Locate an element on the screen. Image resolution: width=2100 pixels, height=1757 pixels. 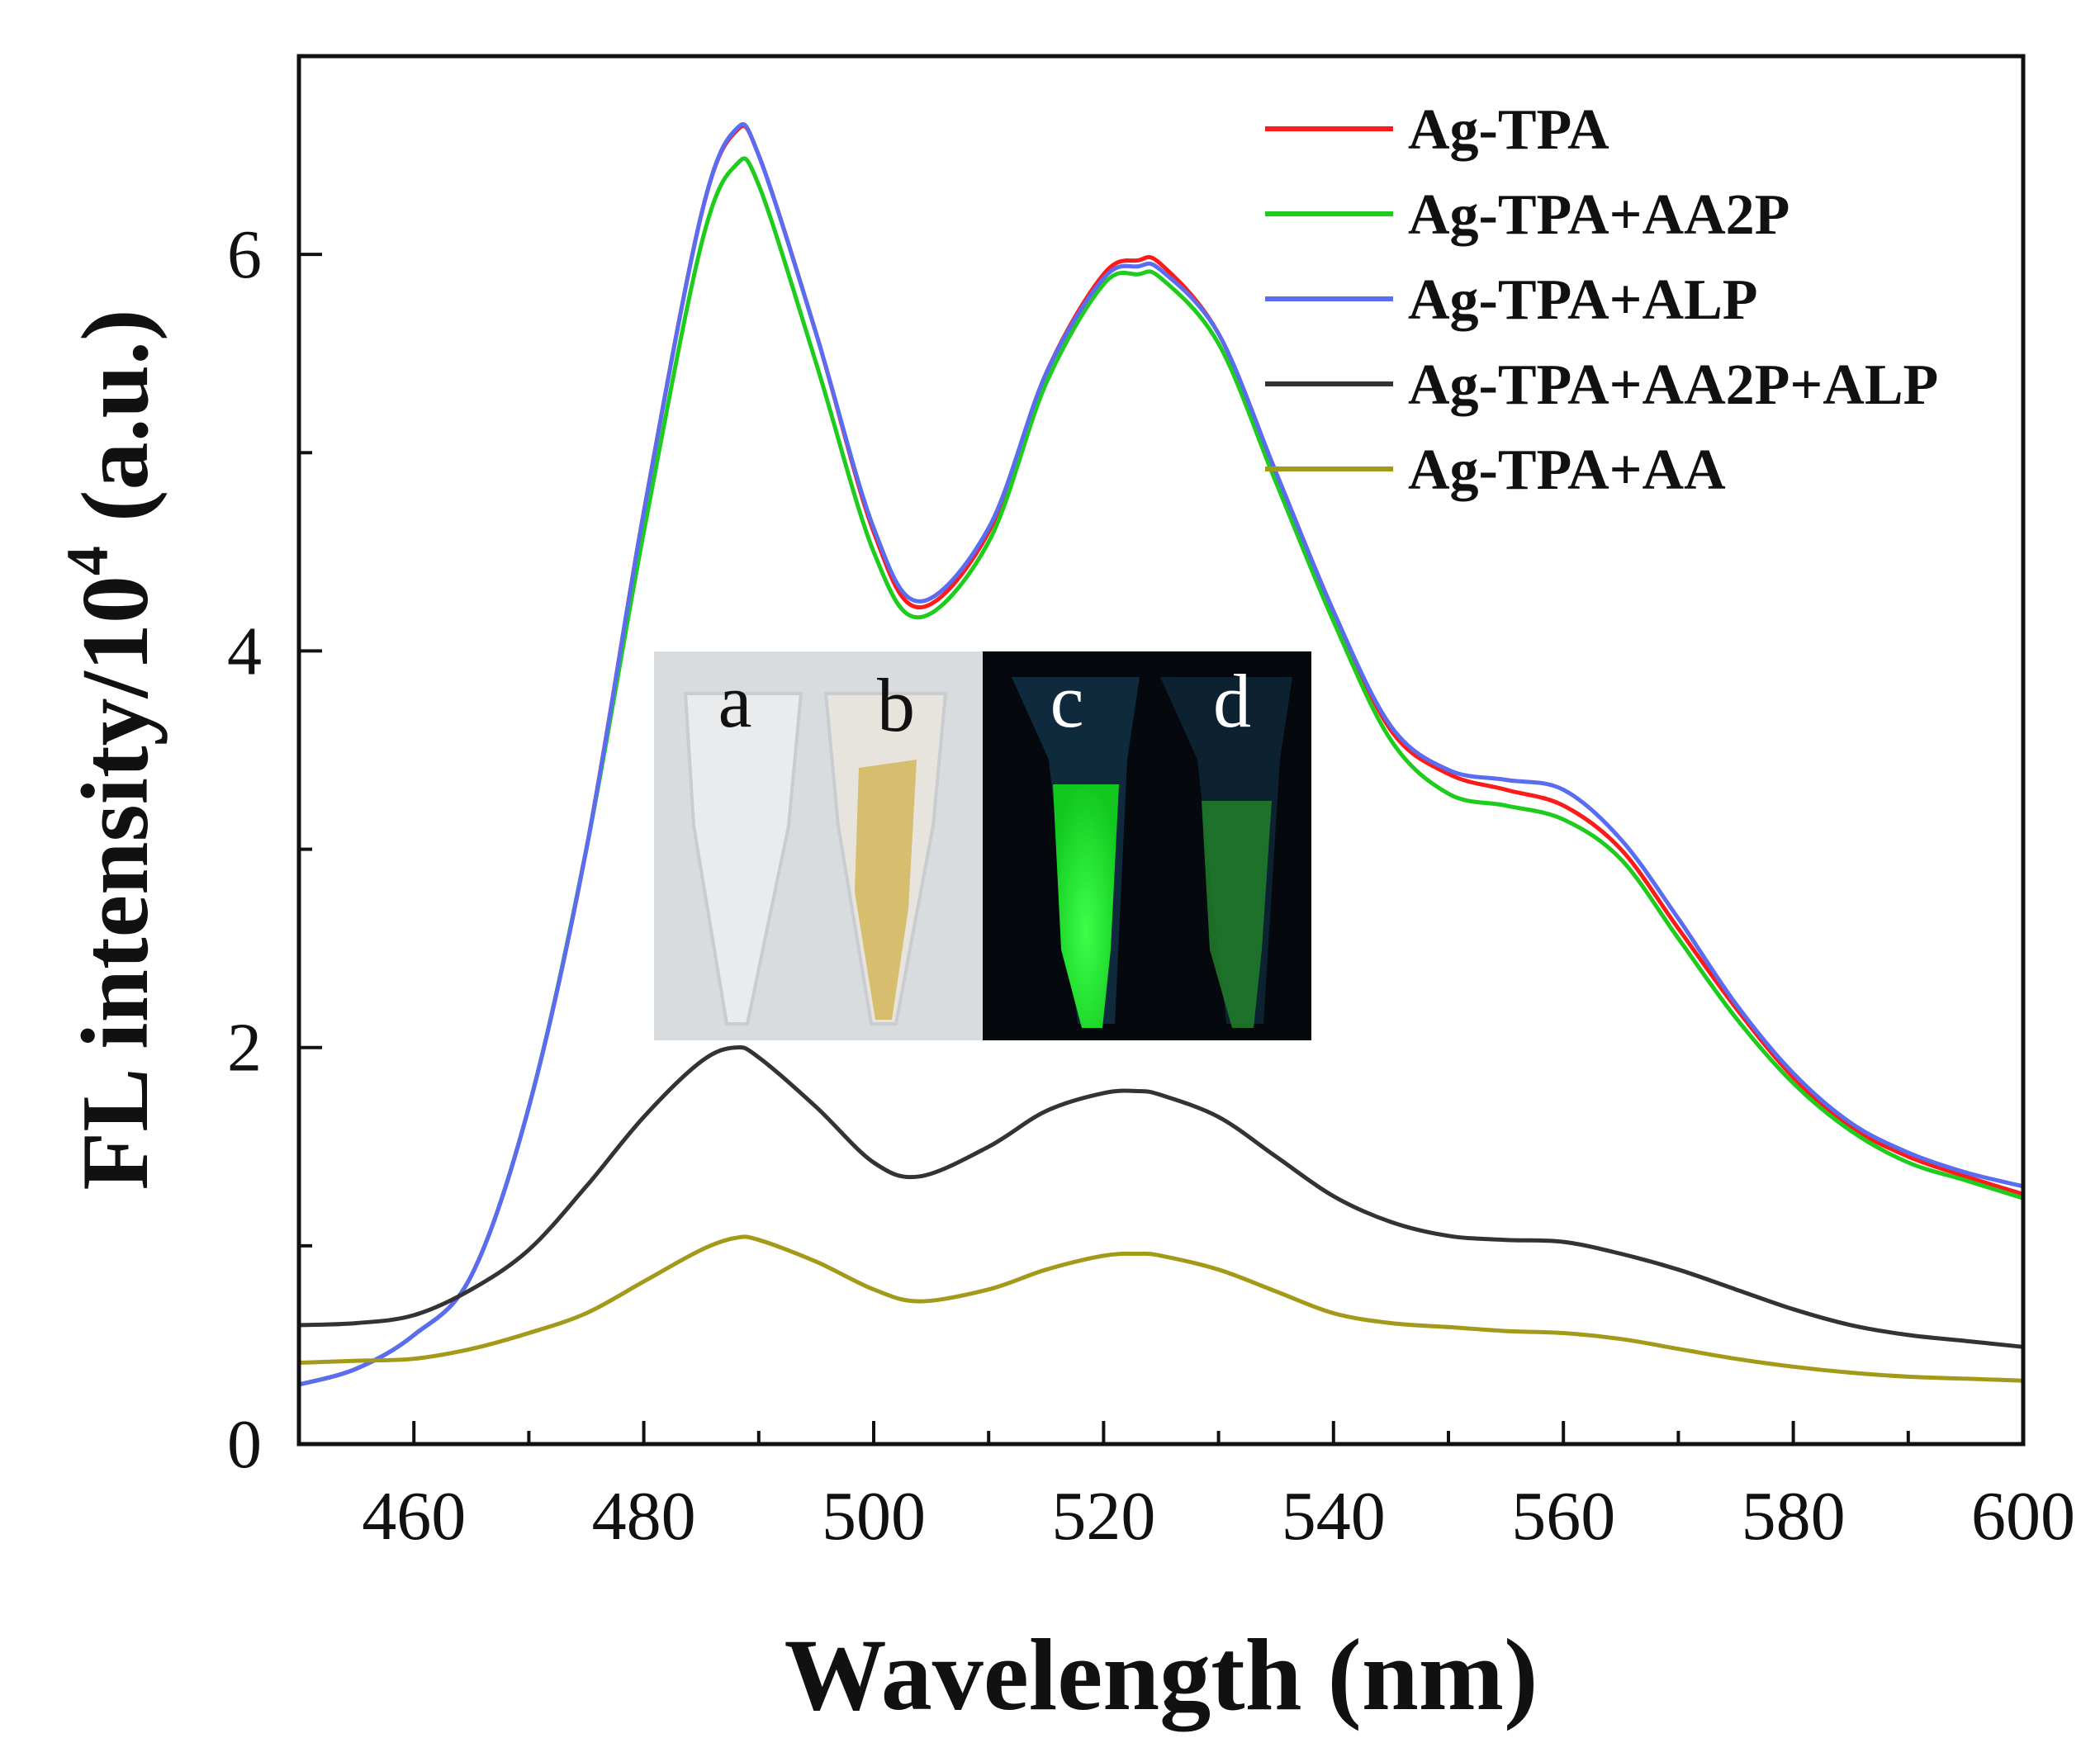
legend-label: Ag-TPA+AA2P+ALP is located at coordinates (1673, 385).